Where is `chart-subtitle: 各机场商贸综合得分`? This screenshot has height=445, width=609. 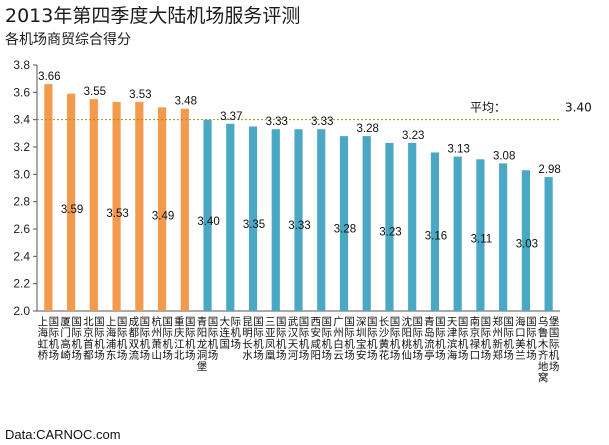
chart-subtitle: 各机场商贸综合得分 is located at coordinates (68, 39).